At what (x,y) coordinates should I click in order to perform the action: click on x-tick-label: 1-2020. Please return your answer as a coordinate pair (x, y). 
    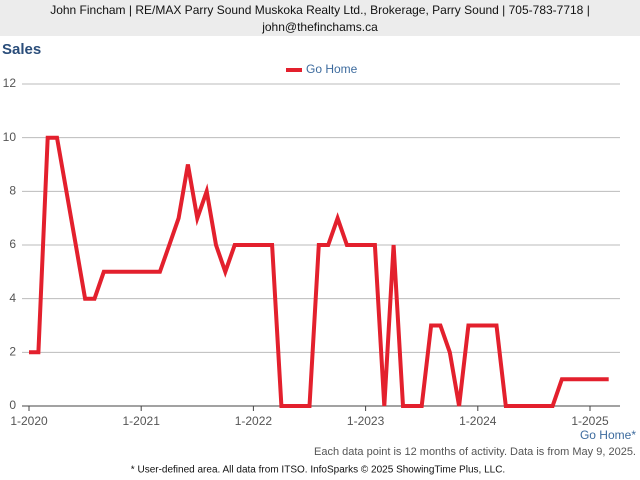
    Looking at the image, I should click on (29, 421).